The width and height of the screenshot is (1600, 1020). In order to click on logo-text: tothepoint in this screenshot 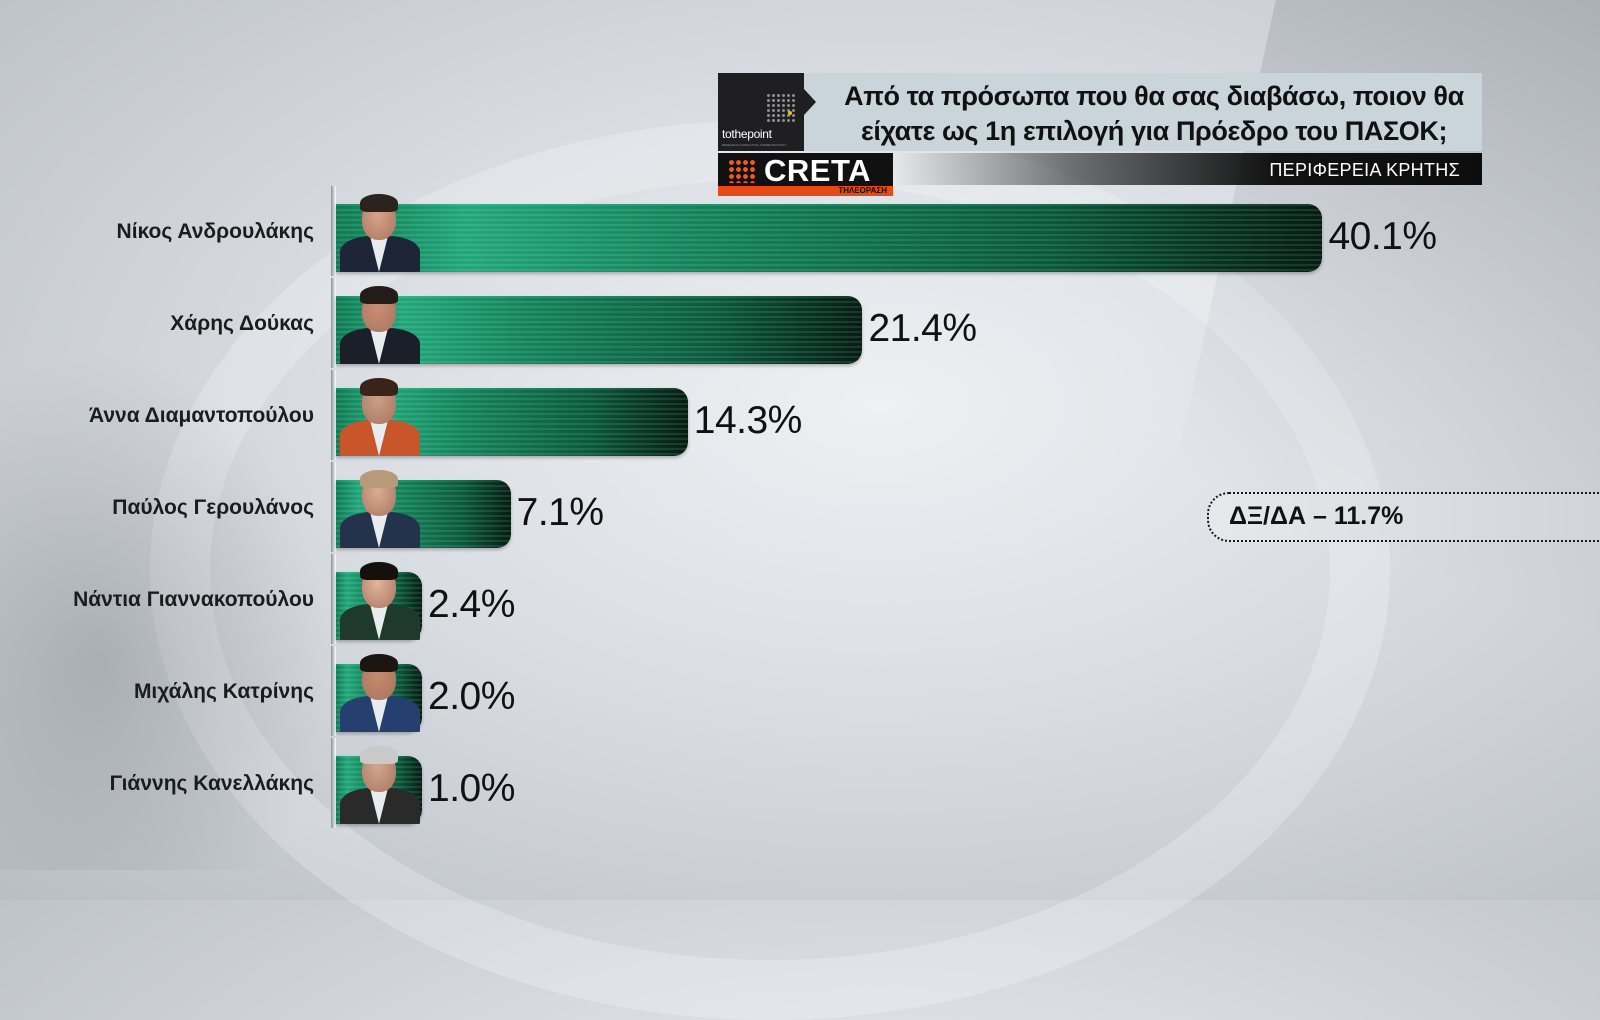, I will do `click(747, 134)`.